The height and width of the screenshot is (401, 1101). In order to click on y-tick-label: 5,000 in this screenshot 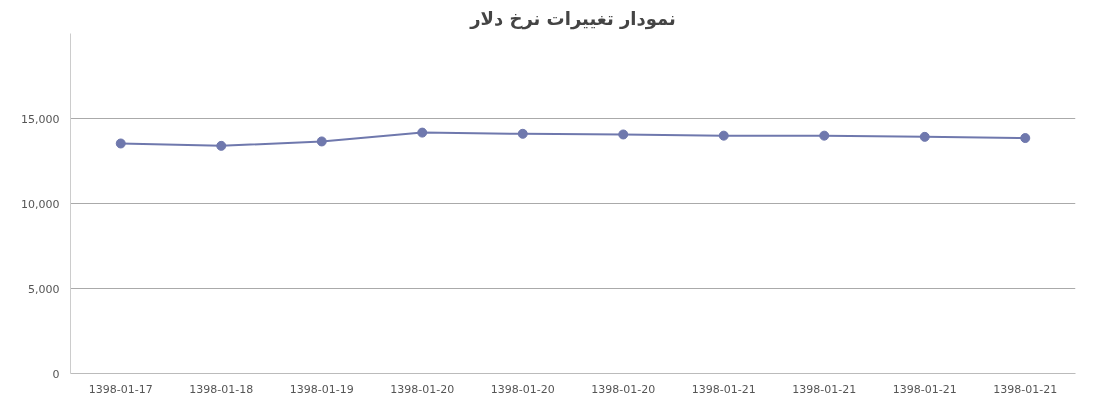, I will do `click(44, 289)`.